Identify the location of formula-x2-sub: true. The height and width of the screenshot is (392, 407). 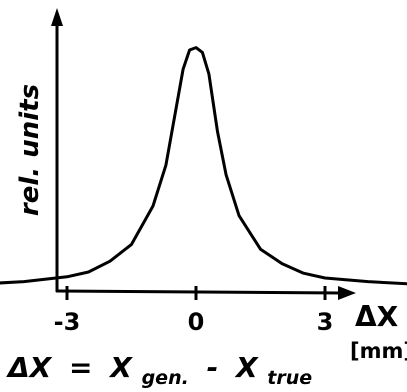
(289, 378).